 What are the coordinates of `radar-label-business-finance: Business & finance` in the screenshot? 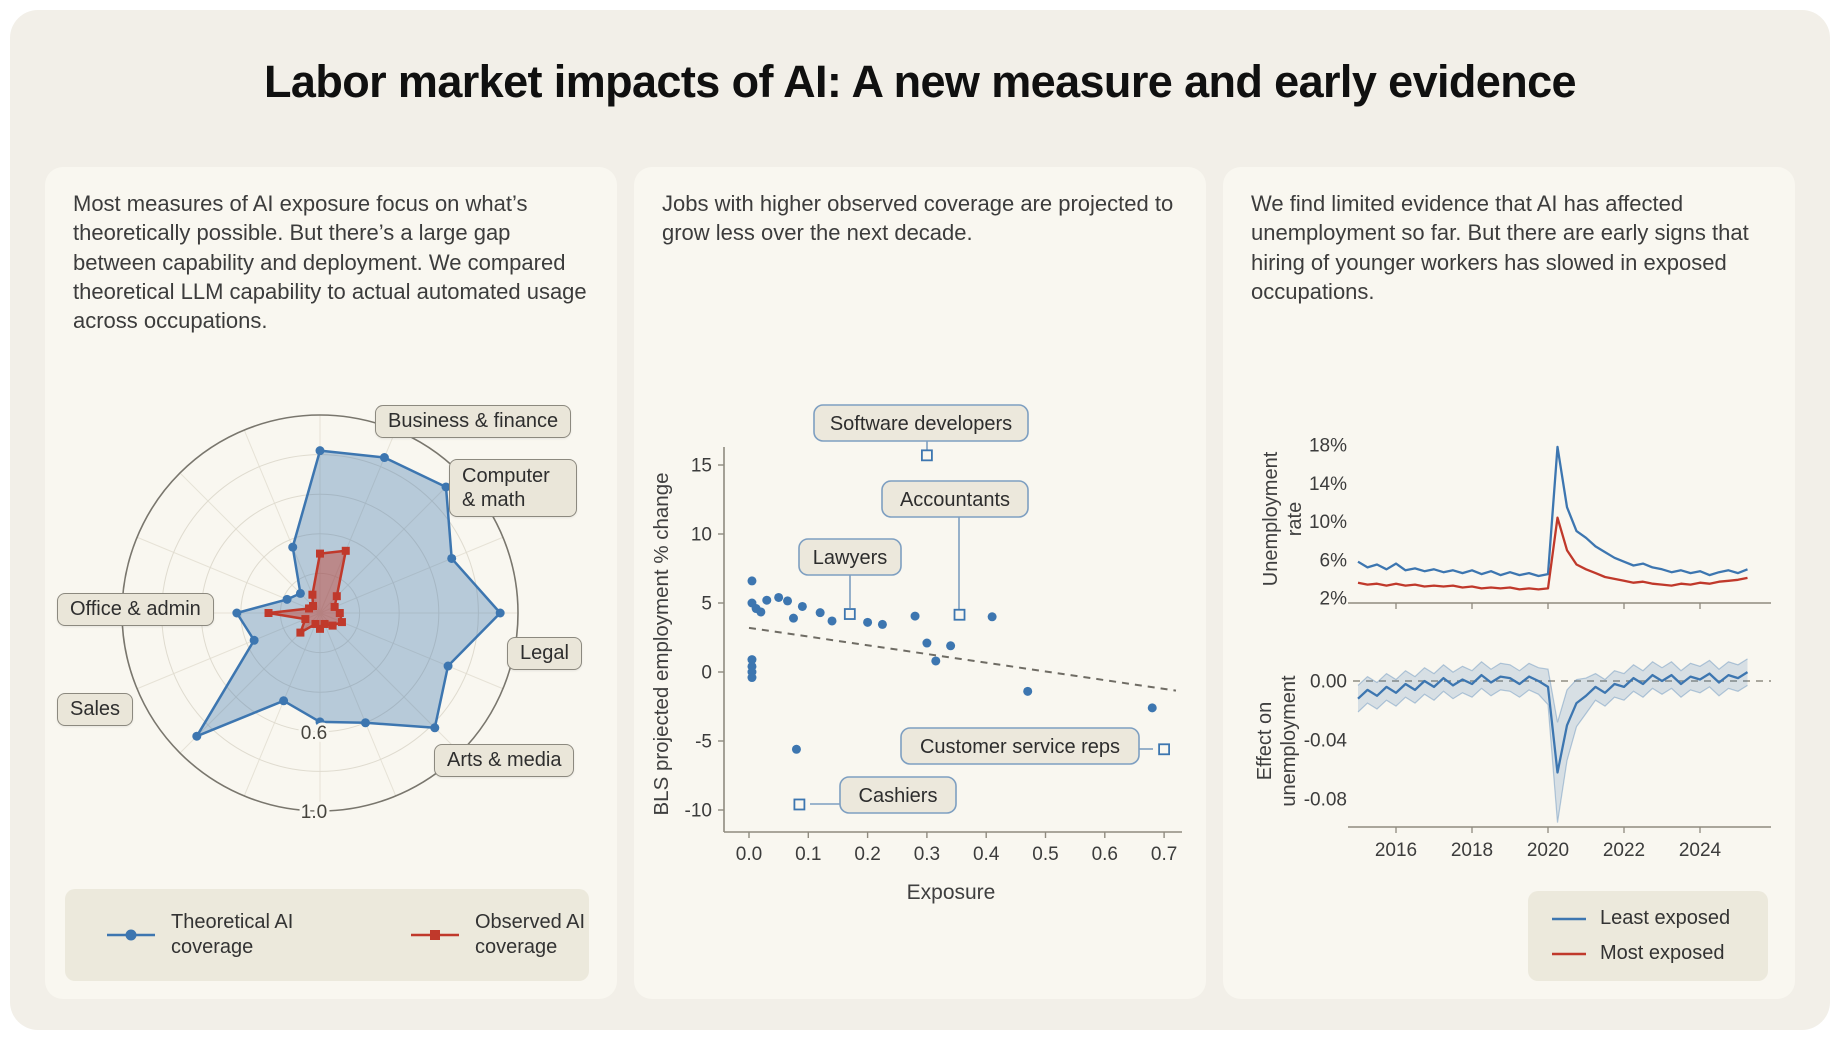 It's located at (473, 421).